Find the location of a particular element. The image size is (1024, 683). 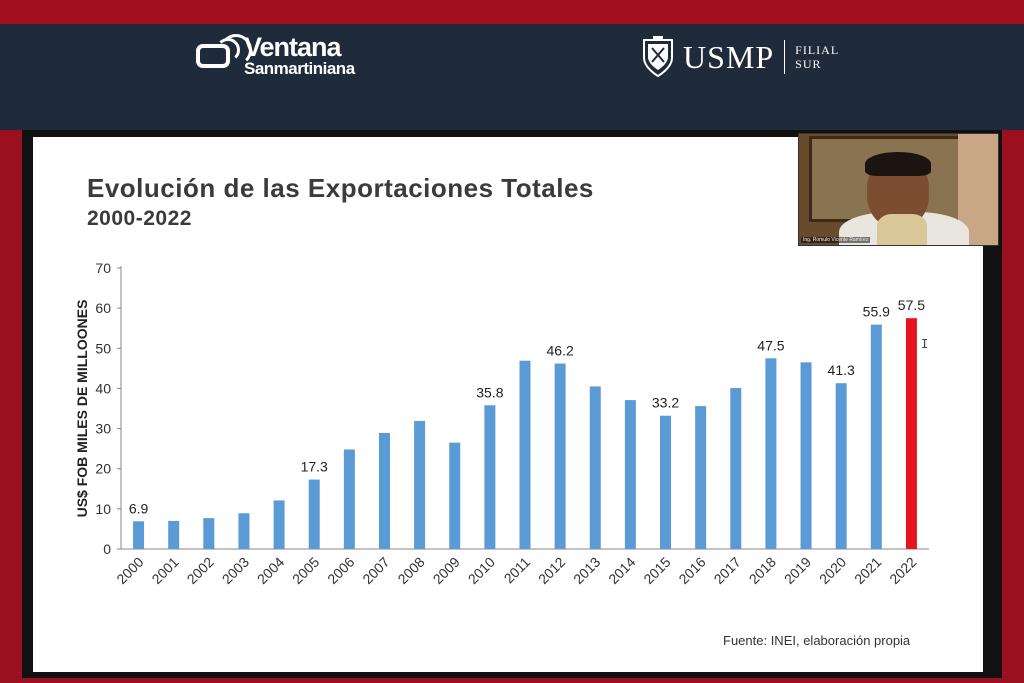

x-tick-label-2017: 2017 is located at coordinates (727, 570).